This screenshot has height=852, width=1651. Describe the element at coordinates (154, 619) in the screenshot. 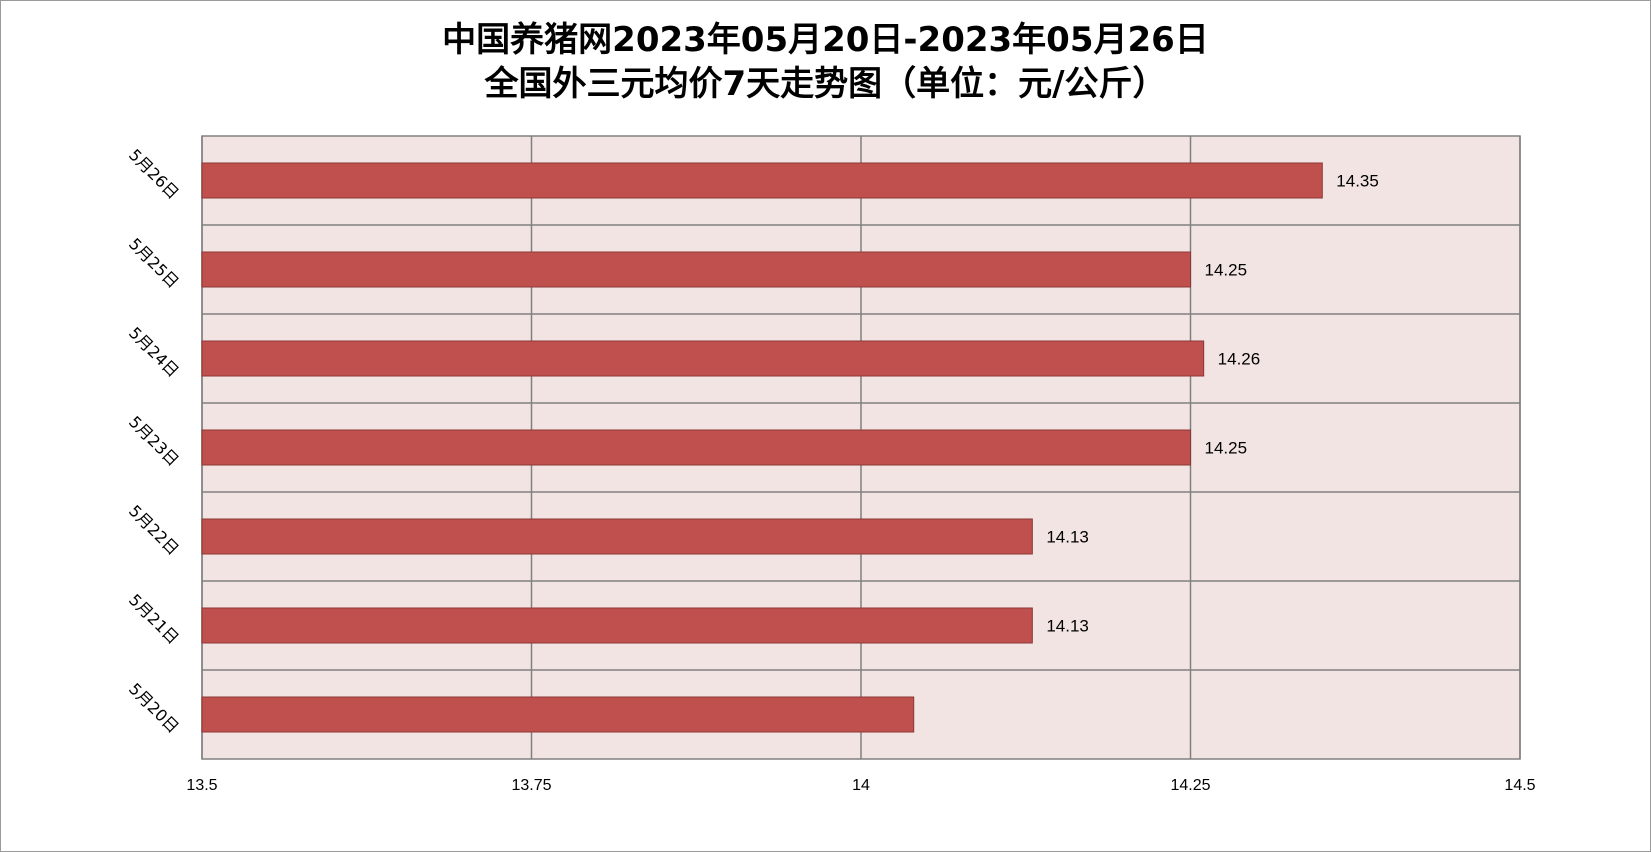

I see `category-label: 5月21日` at that location.